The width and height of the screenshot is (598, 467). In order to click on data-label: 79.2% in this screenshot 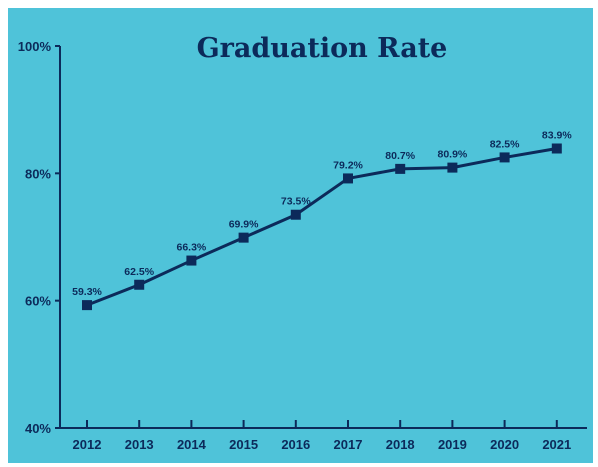, I will do `click(348, 165)`.